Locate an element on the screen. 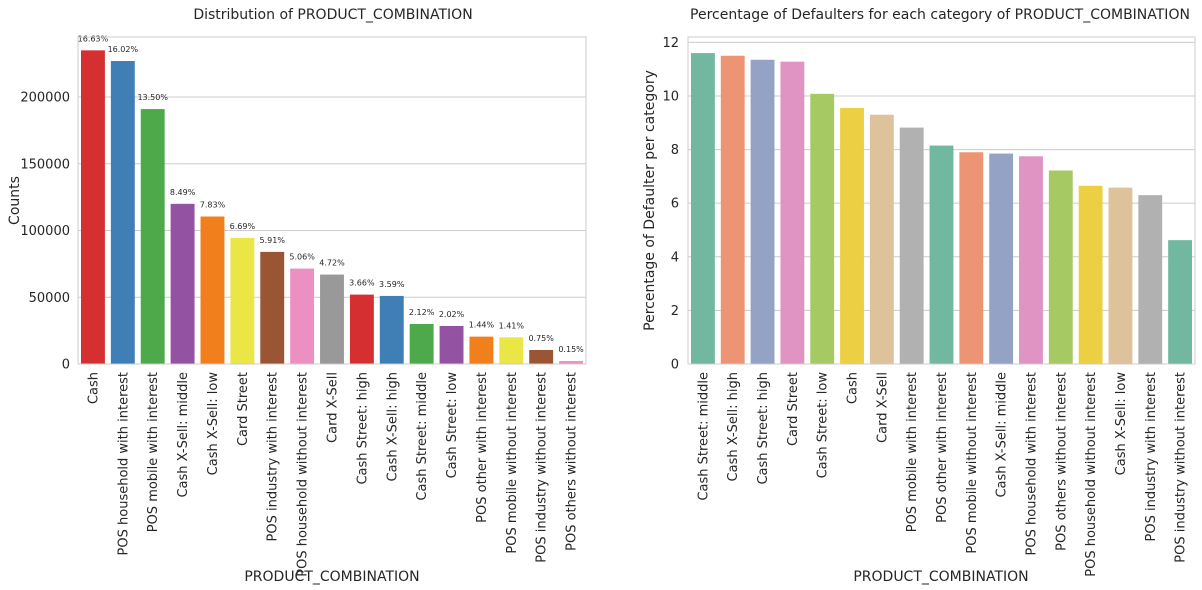  data-label: 4.72% is located at coordinates (332, 263).